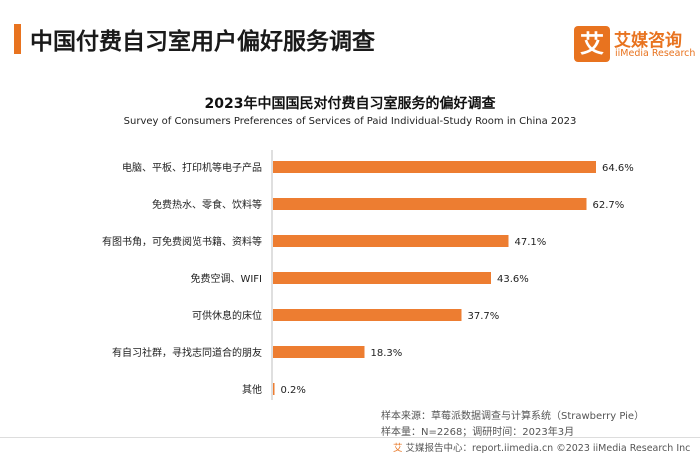 The height and width of the screenshot is (455, 700). I want to click on category-label: 免费空调、WIFI, so click(226, 278).